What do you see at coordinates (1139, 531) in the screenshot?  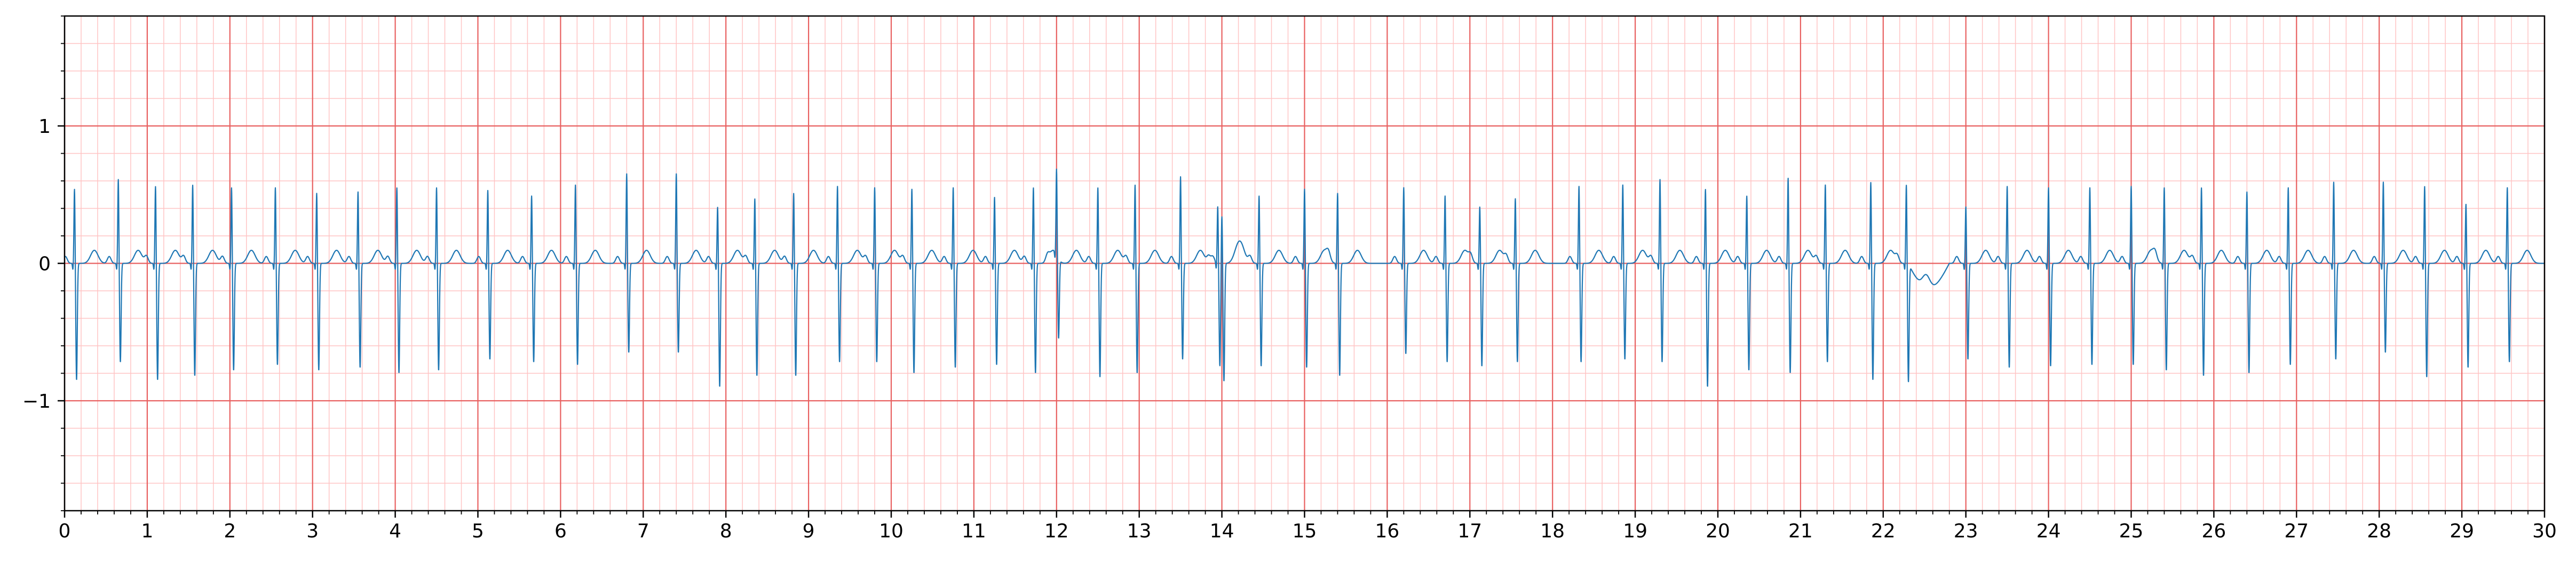 I see `x-tick-label: 13` at bounding box center [1139, 531].